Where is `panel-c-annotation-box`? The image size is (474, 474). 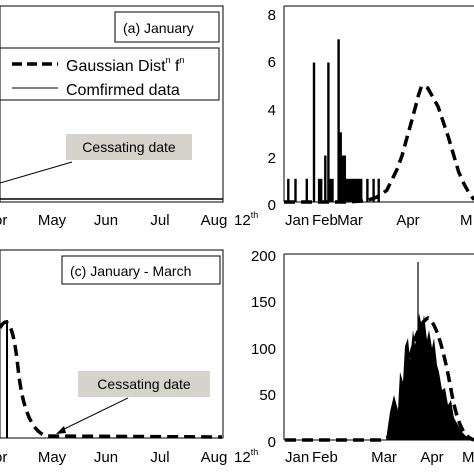
panel-c-annotation-box is located at coordinates (144, 384).